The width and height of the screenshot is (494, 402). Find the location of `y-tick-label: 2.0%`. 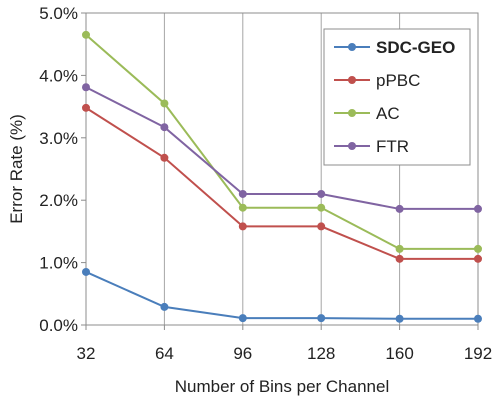

y-tick-label: 2.0% is located at coordinates (58, 200).